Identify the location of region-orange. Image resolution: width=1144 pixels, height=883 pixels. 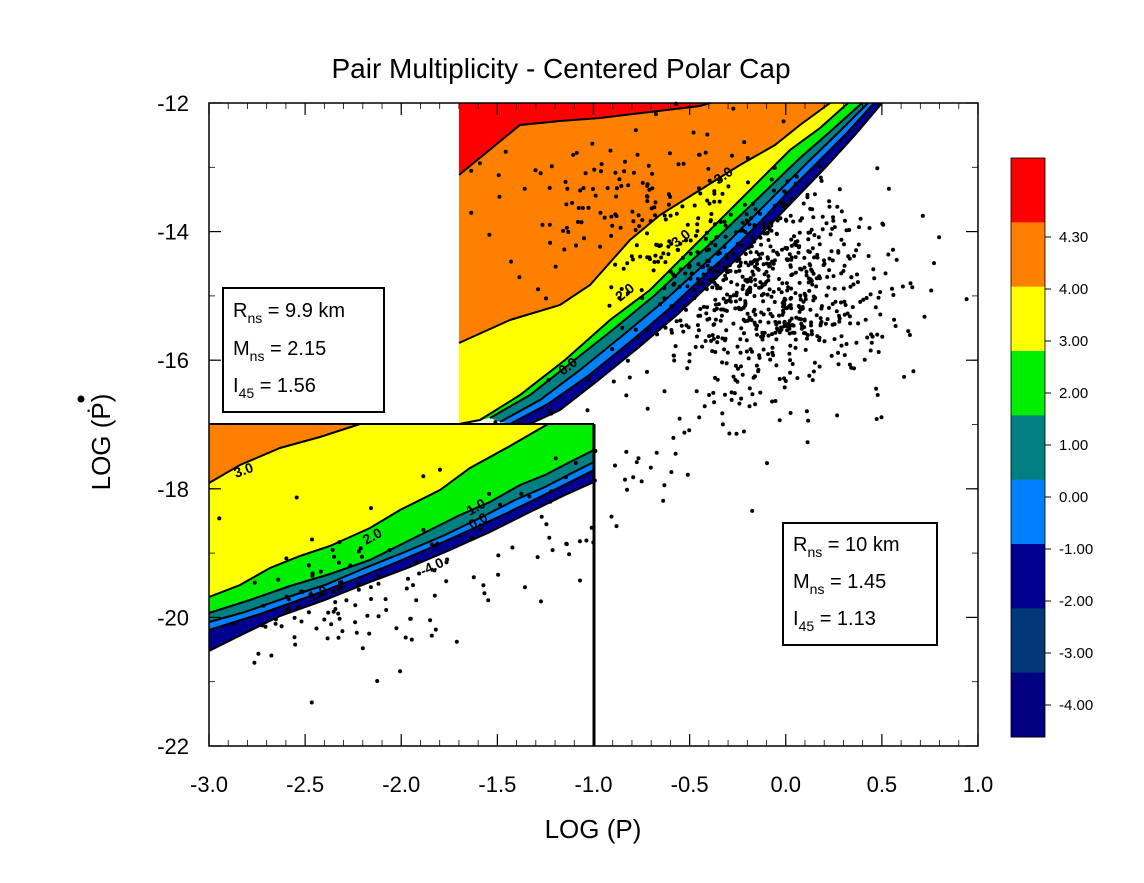
(644, 223).